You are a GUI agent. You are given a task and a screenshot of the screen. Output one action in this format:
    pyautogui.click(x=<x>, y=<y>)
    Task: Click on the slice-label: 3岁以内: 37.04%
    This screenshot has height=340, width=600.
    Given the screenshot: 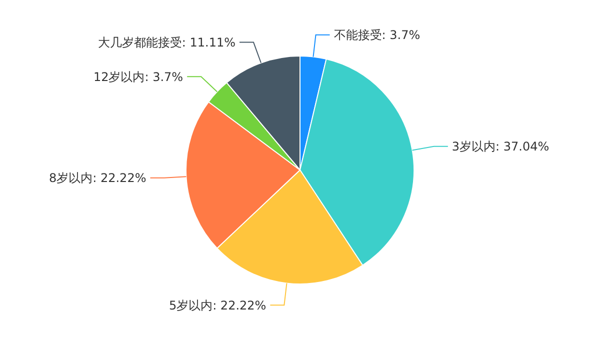 What is the action you would take?
    pyautogui.click(x=501, y=147)
    